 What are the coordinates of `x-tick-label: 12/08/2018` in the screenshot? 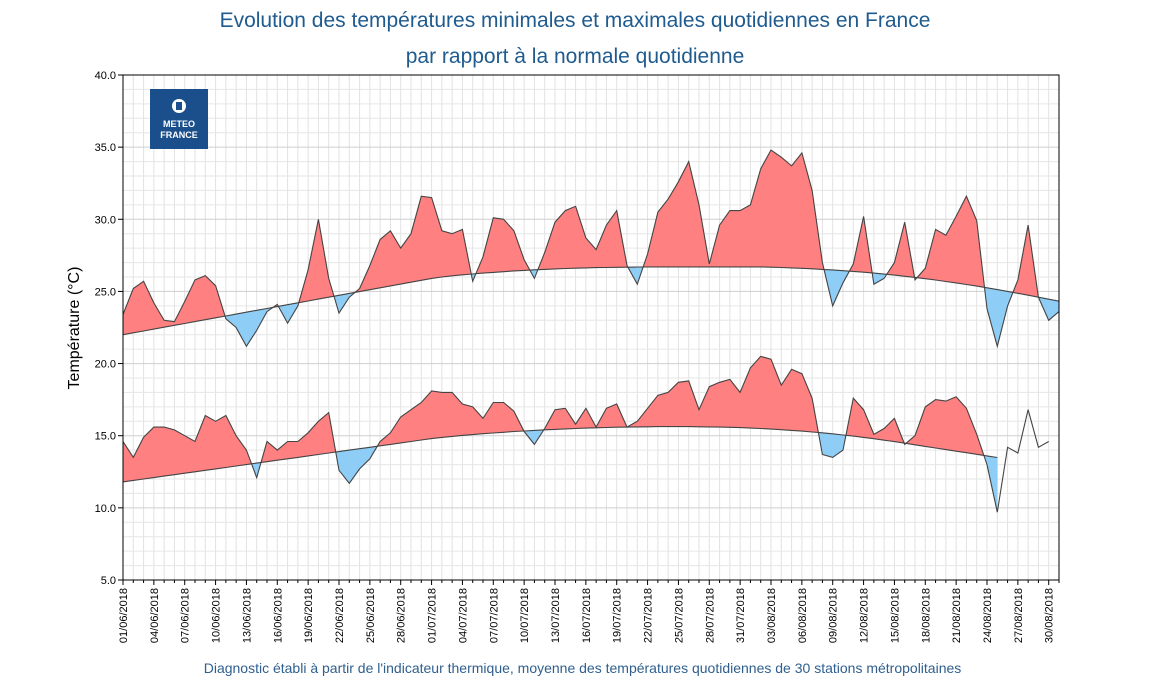 It's located at (865, 615).